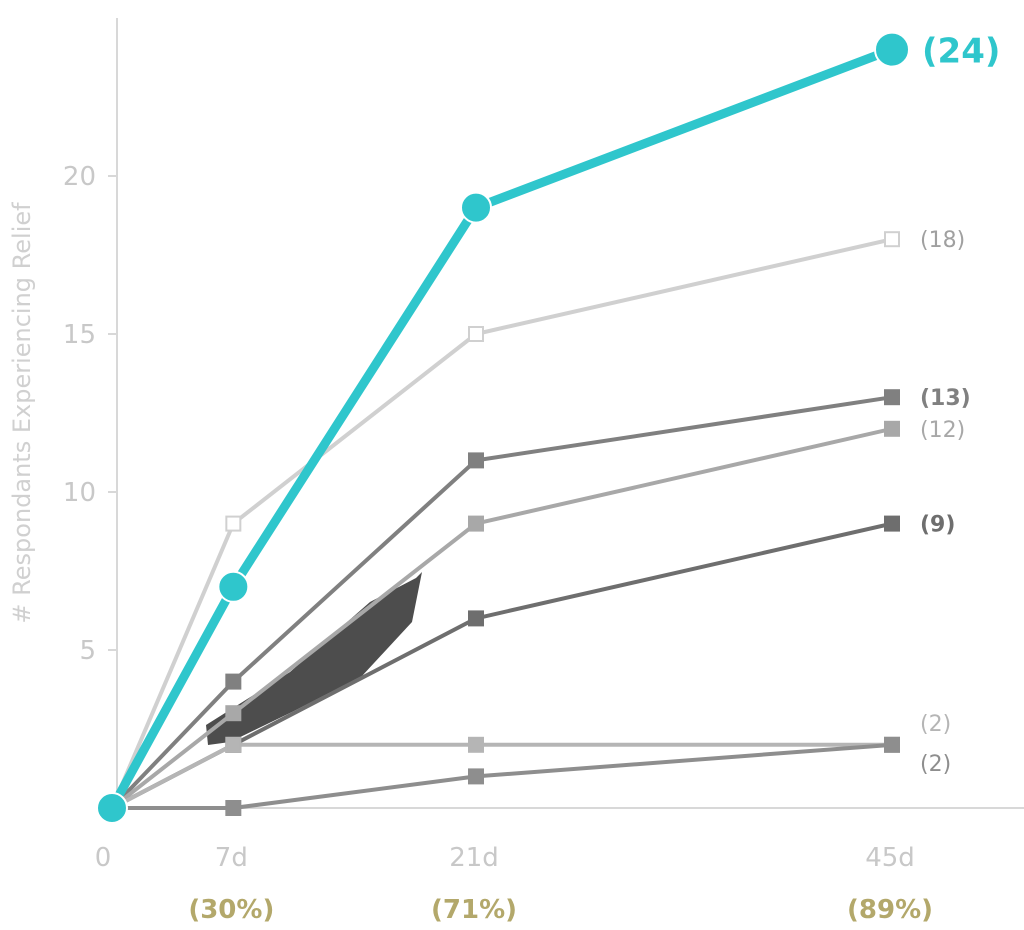 The height and width of the screenshot is (930, 1024). What do you see at coordinates (87, 651) in the screenshot?
I see `y-tick-label: 5` at bounding box center [87, 651].